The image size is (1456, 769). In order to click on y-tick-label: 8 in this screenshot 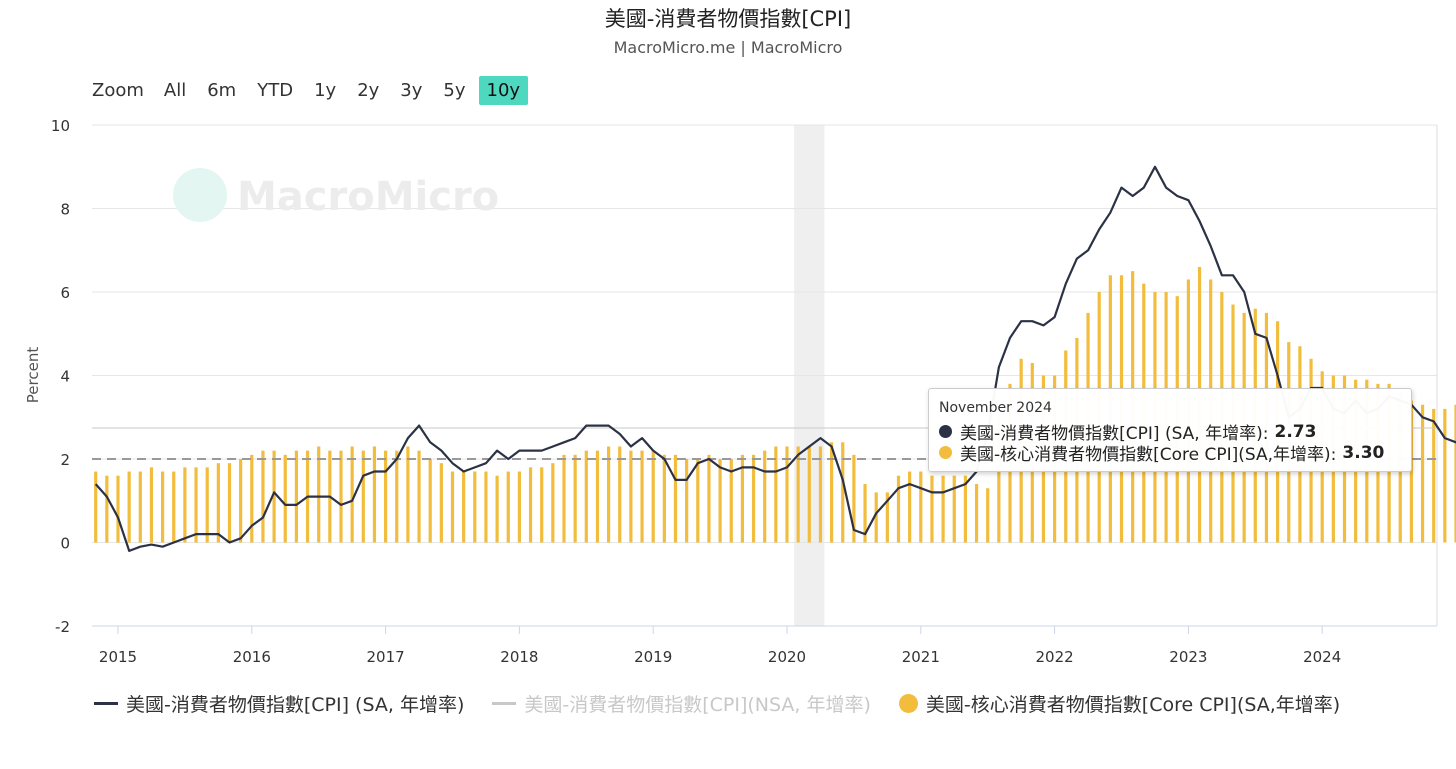, I will do `click(65, 210)`.